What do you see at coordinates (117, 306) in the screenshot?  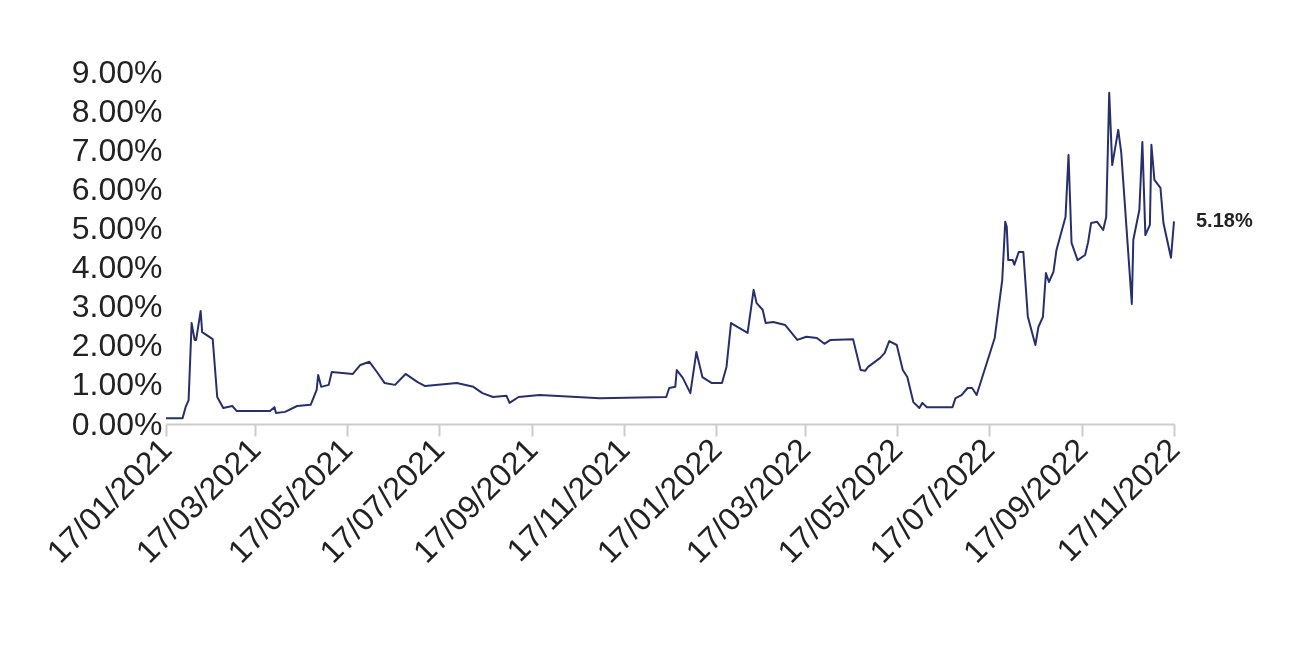 I see `y-tick-label: 3.00%` at bounding box center [117, 306].